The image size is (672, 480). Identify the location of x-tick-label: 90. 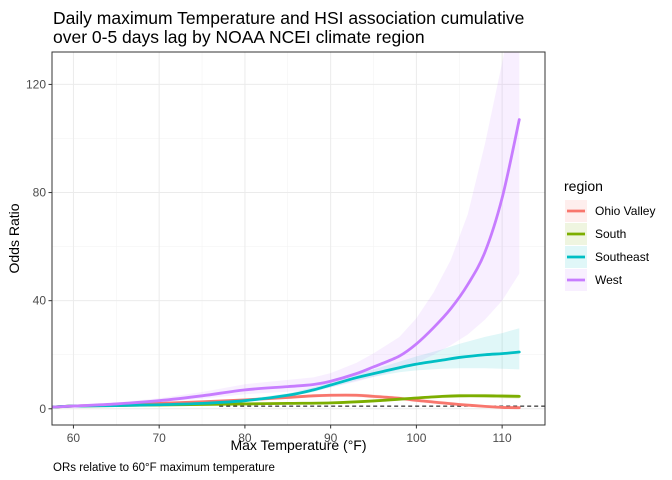
(331, 438).